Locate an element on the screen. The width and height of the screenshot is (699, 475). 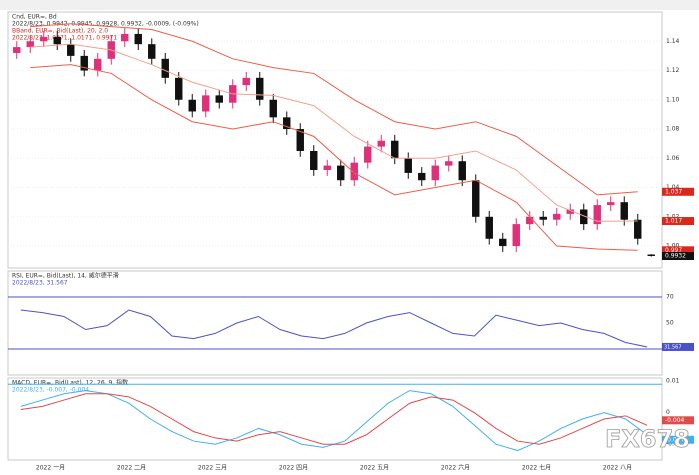
y-tick-label: 1.00 is located at coordinates (673, 246).